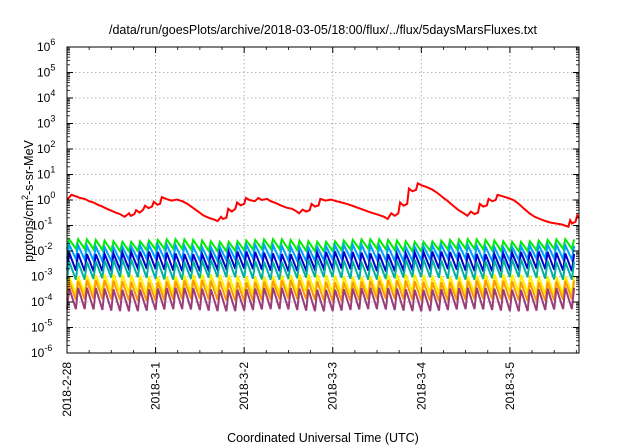 The image size is (640, 448). I want to click on y-tick-label: 10⁻¹, so click(41, 224).